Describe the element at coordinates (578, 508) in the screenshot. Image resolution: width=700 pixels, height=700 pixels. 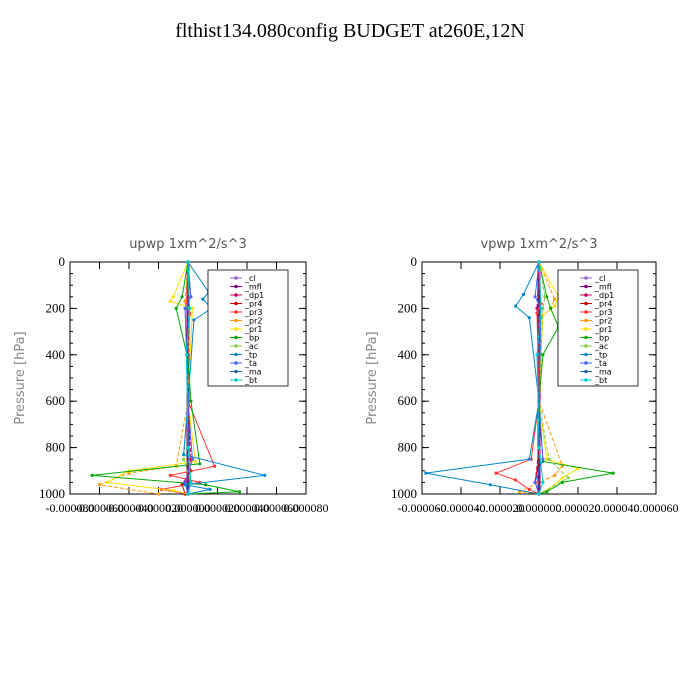
I see `x-tick-label: 0.000020` at that location.